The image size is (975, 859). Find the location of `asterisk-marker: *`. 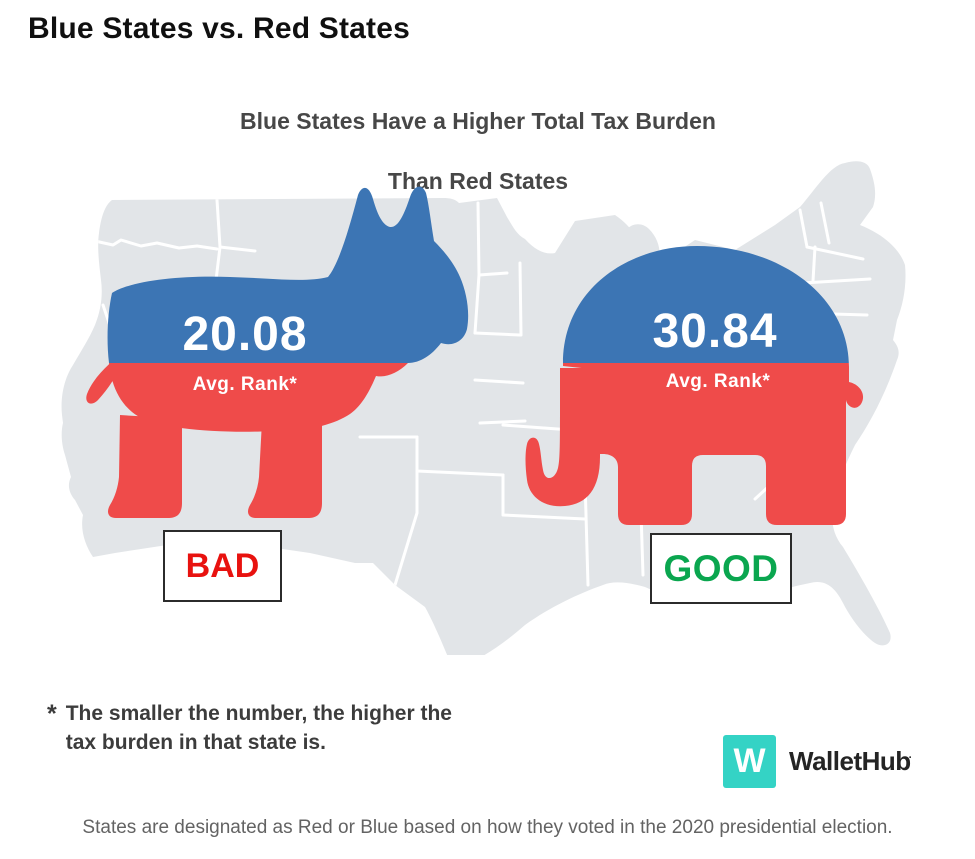

asterisk-marker: * is located at coordinates (52, 714).